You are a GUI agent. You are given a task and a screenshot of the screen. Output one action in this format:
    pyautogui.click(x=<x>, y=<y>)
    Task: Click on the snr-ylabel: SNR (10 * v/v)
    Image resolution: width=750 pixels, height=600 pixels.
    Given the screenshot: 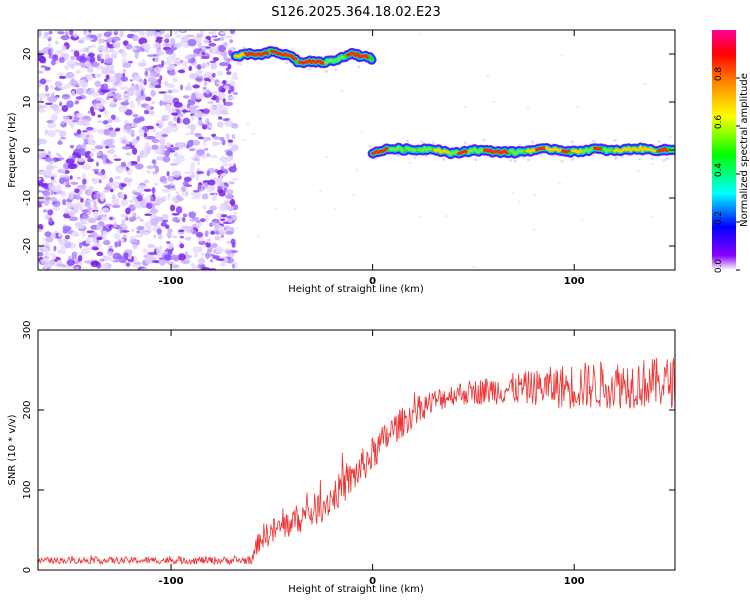 What is the action you would take?
    pyautogui.click(x=12, y=449)
    